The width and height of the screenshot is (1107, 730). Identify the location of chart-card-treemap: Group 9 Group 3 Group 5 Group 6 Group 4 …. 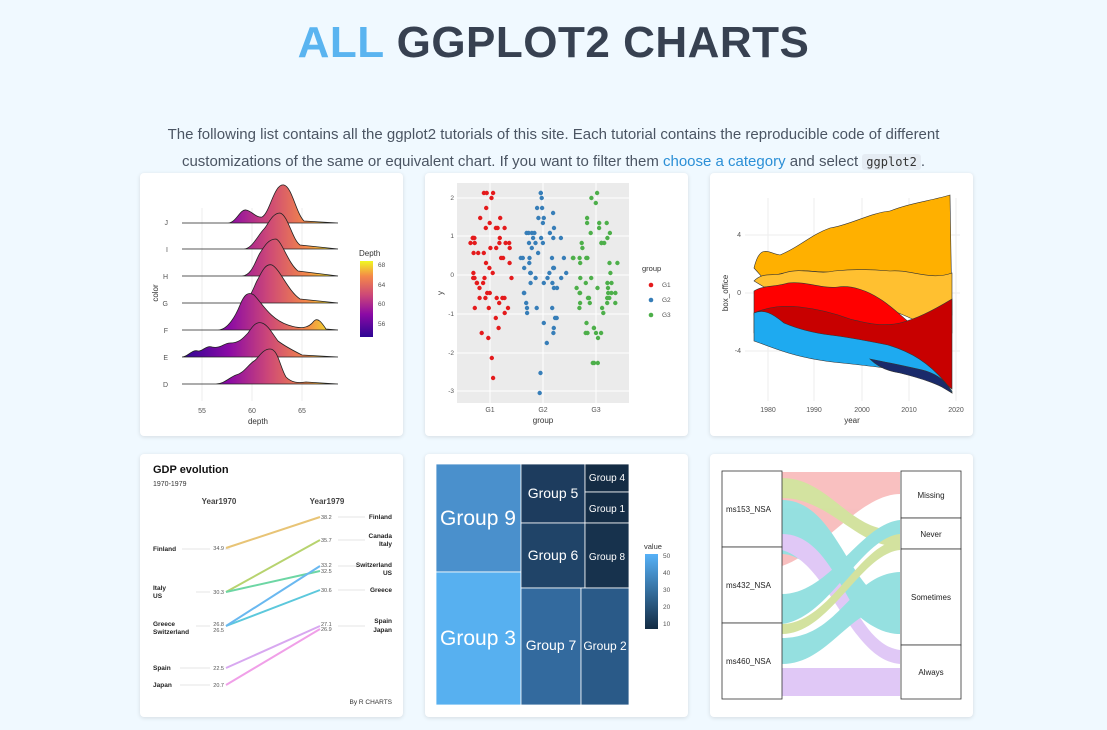
(556, 585).